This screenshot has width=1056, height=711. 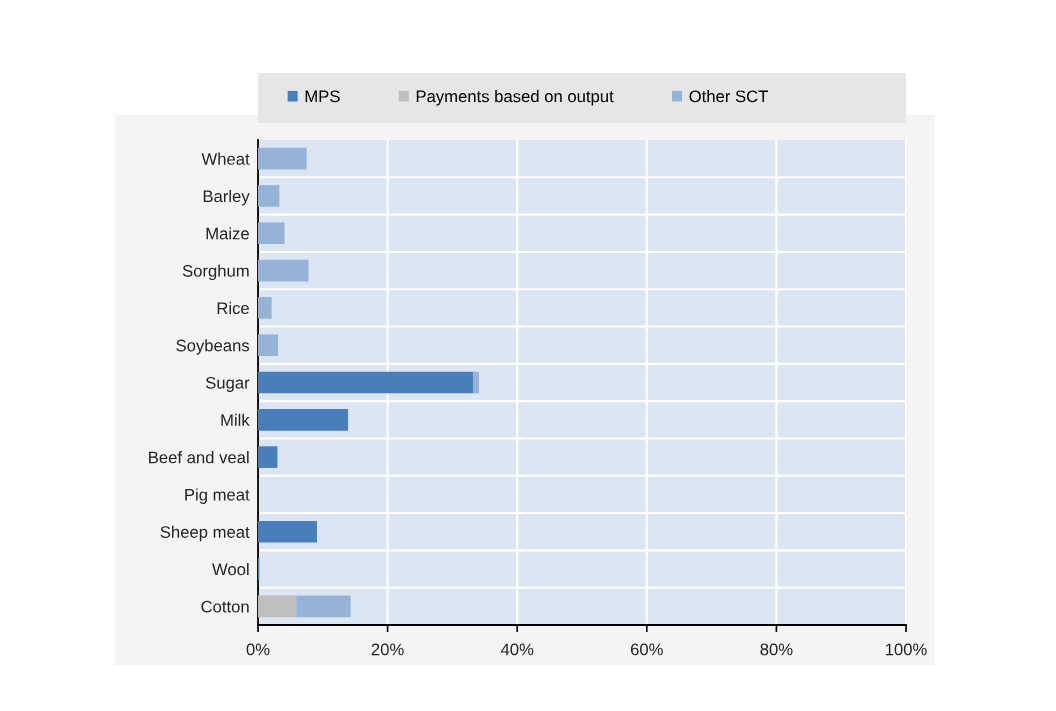 What do you see at coordinates (235, 419) in the screenshot?
I see `y-tick-label: Milk` at bounding box center [235, 419].